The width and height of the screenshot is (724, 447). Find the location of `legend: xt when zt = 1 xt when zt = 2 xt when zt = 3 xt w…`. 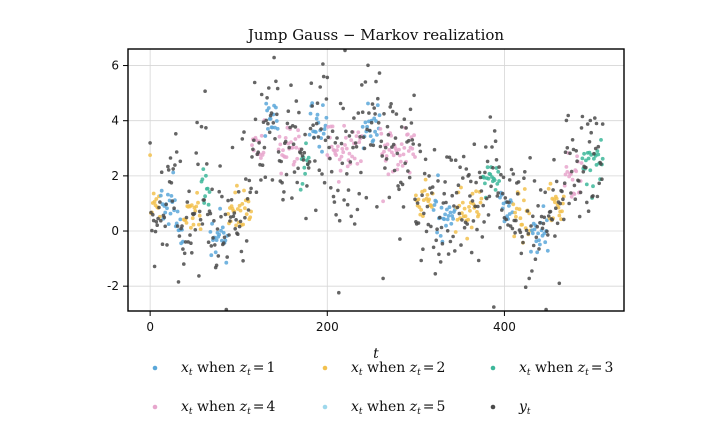

legend: xt when zt = 1 xt when zt = 2 xt when zt = 3 xt w… is located at coordinates (382, 388).